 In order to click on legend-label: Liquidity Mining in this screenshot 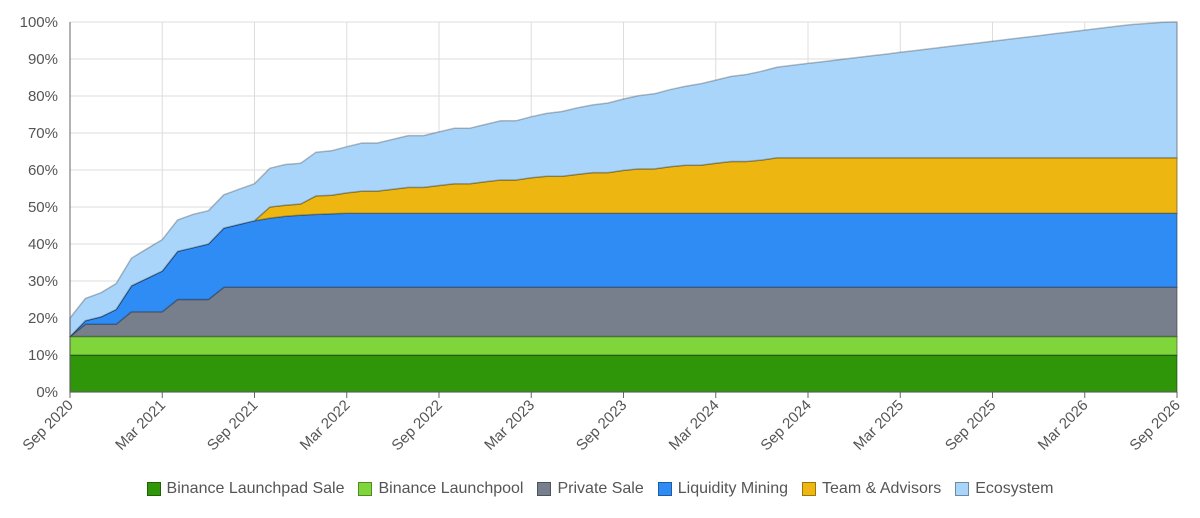, I will do `click(733, 488)`.